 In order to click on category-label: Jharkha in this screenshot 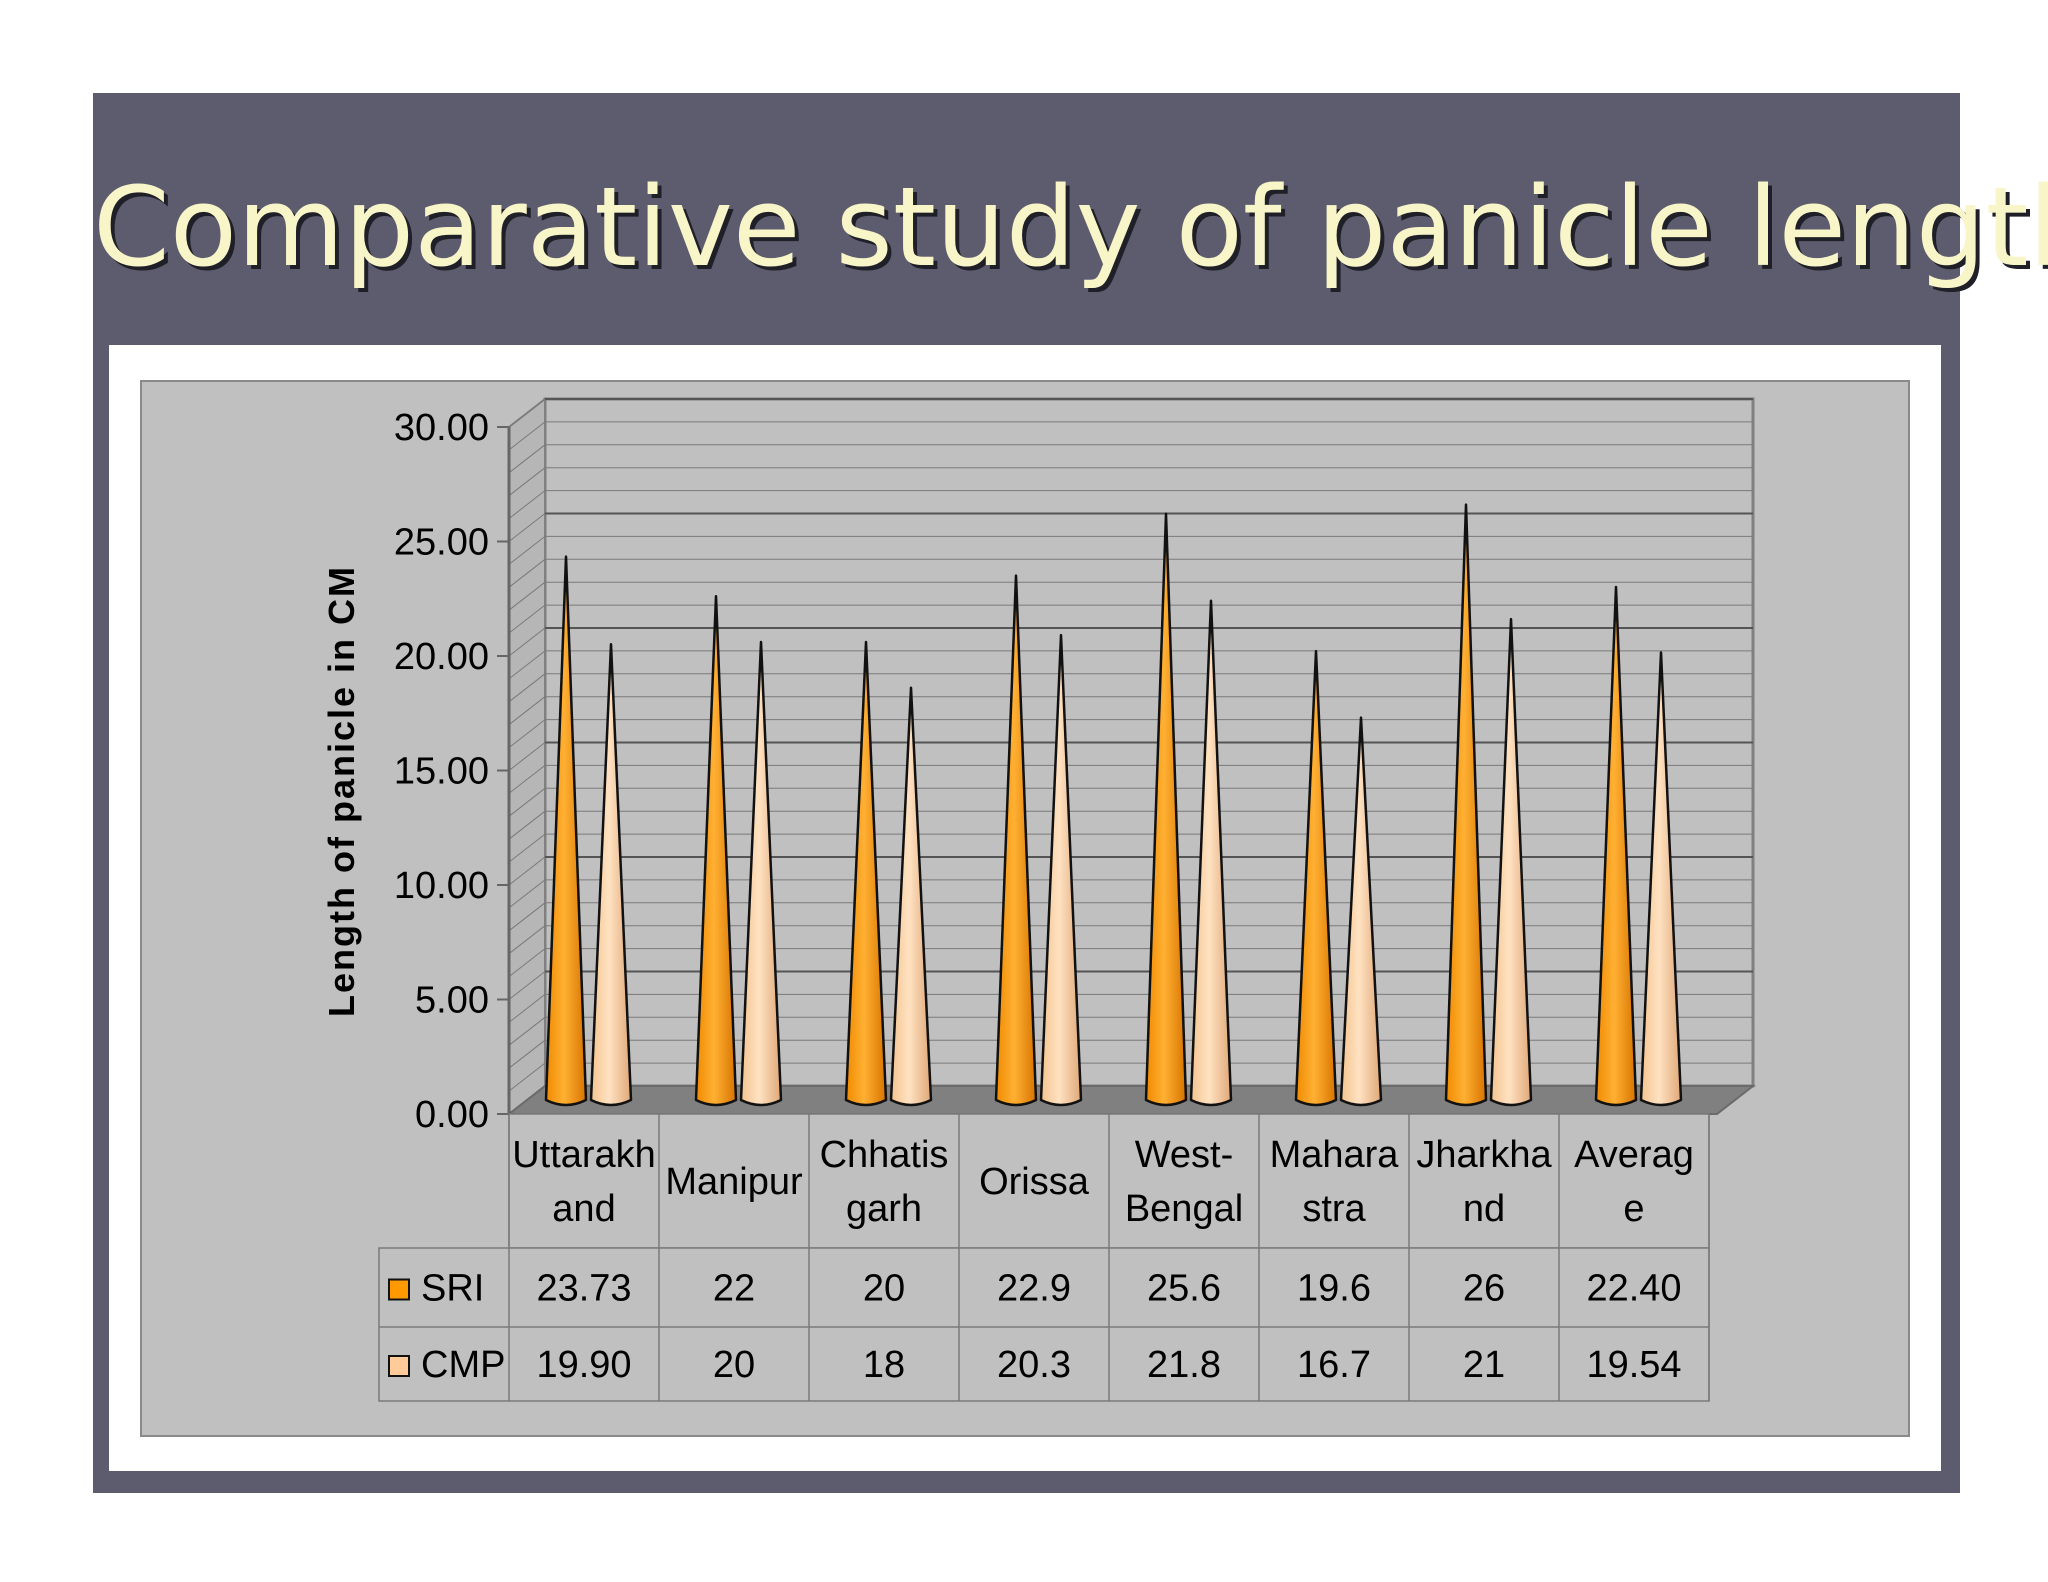, I will do `click(1484, 1155)`.